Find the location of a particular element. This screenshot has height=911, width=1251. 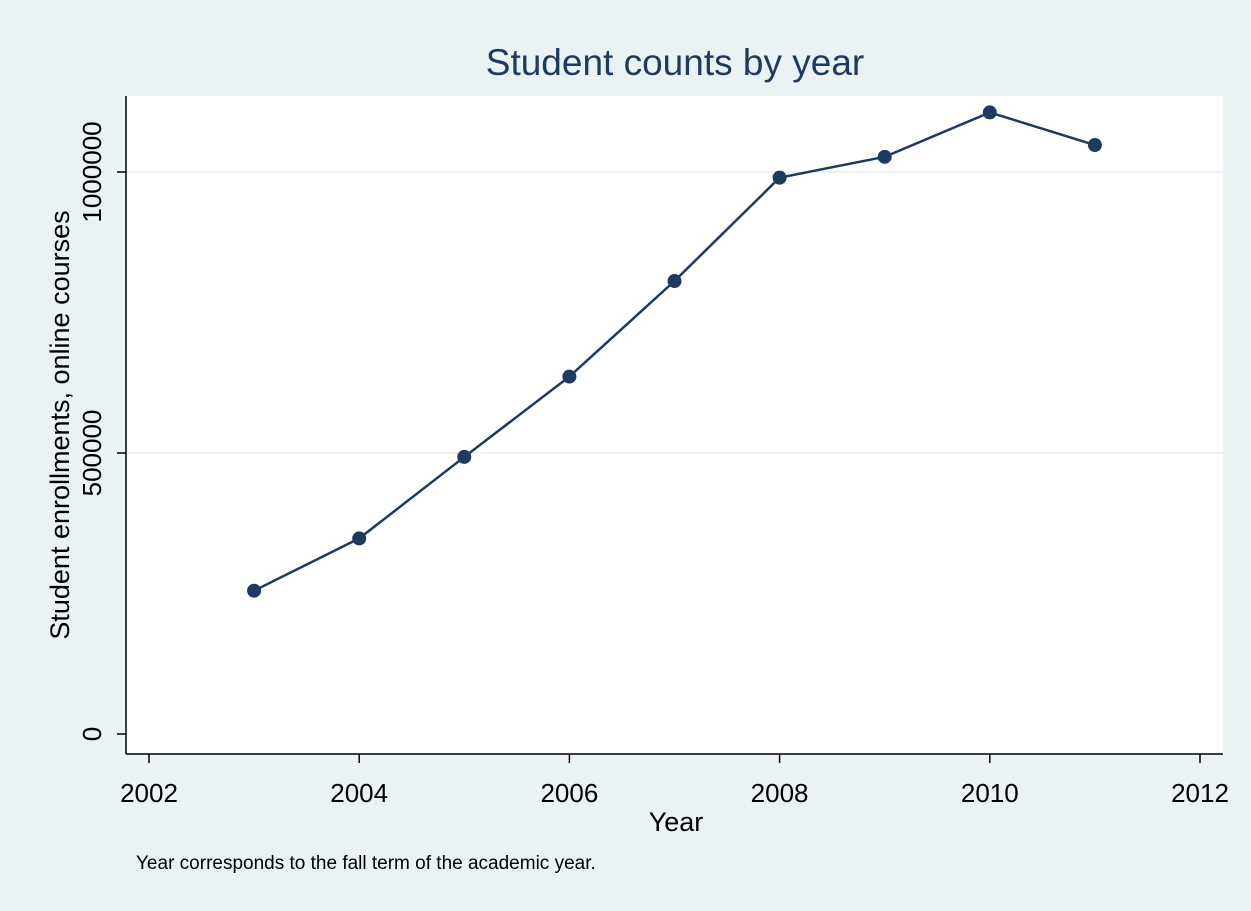

data-point-2009 is located at coordinates (884, 156).